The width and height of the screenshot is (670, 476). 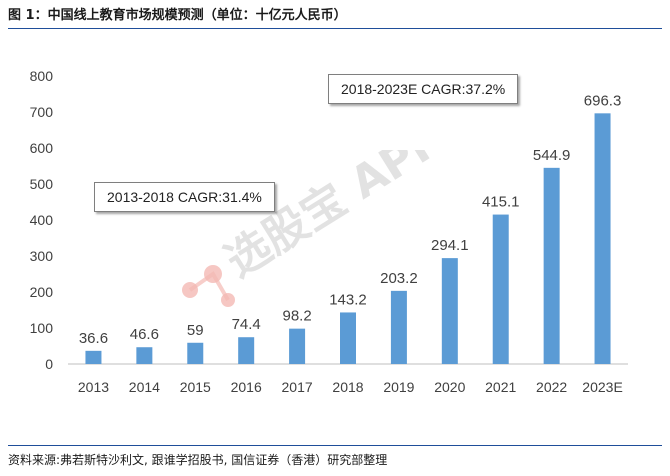 I want to click on bar-2021, so click(x=500, y=289).